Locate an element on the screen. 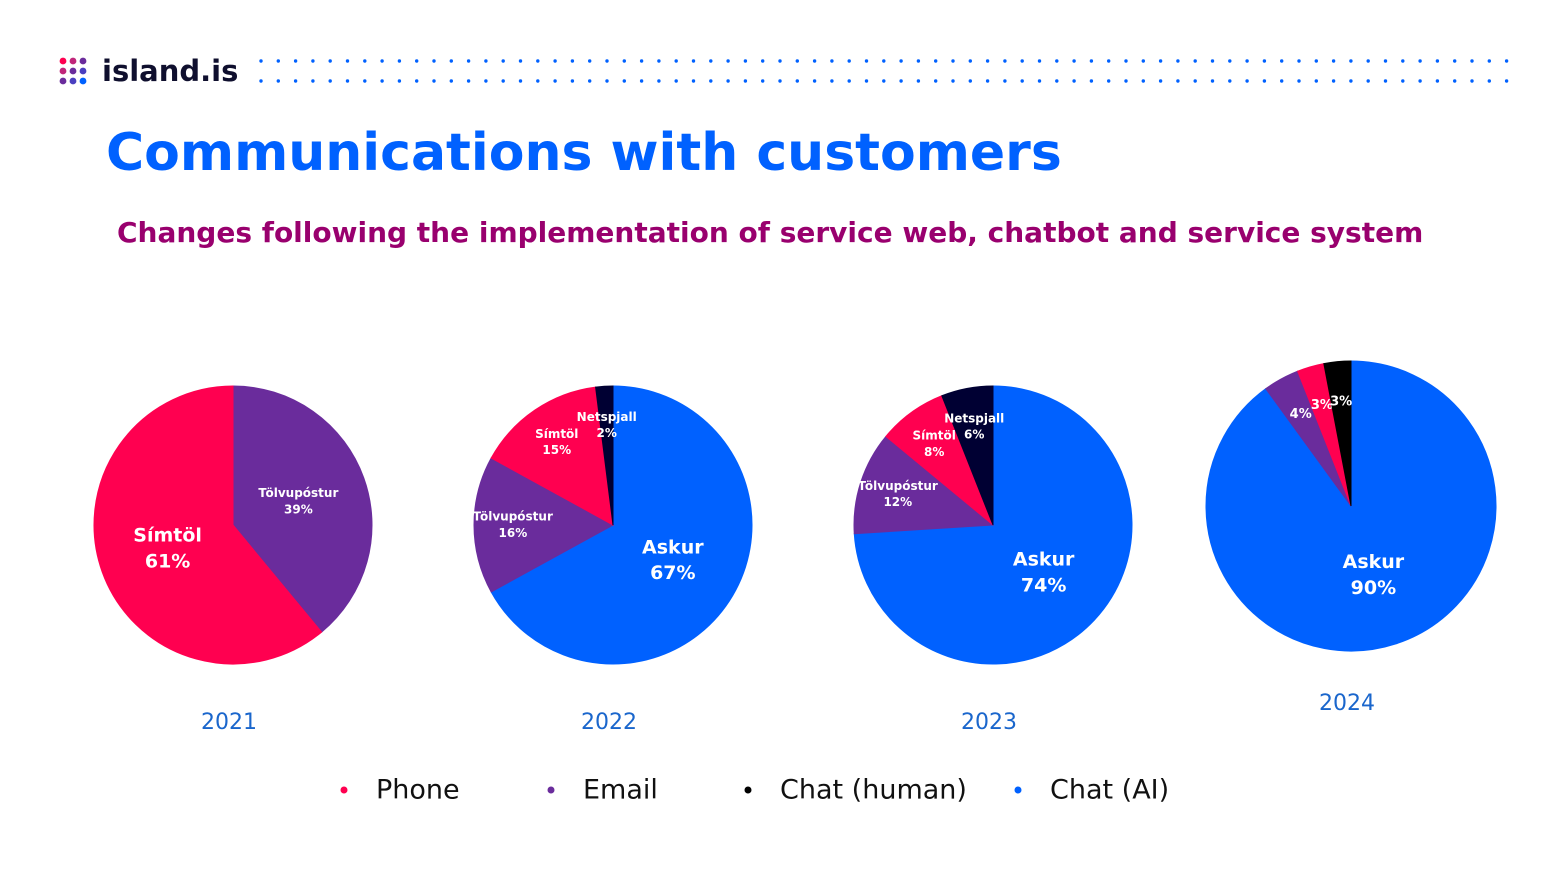 The height and width of the screenshot is (880, 1563). slice-value-label: 4% is located at coordinates (1301, 414).